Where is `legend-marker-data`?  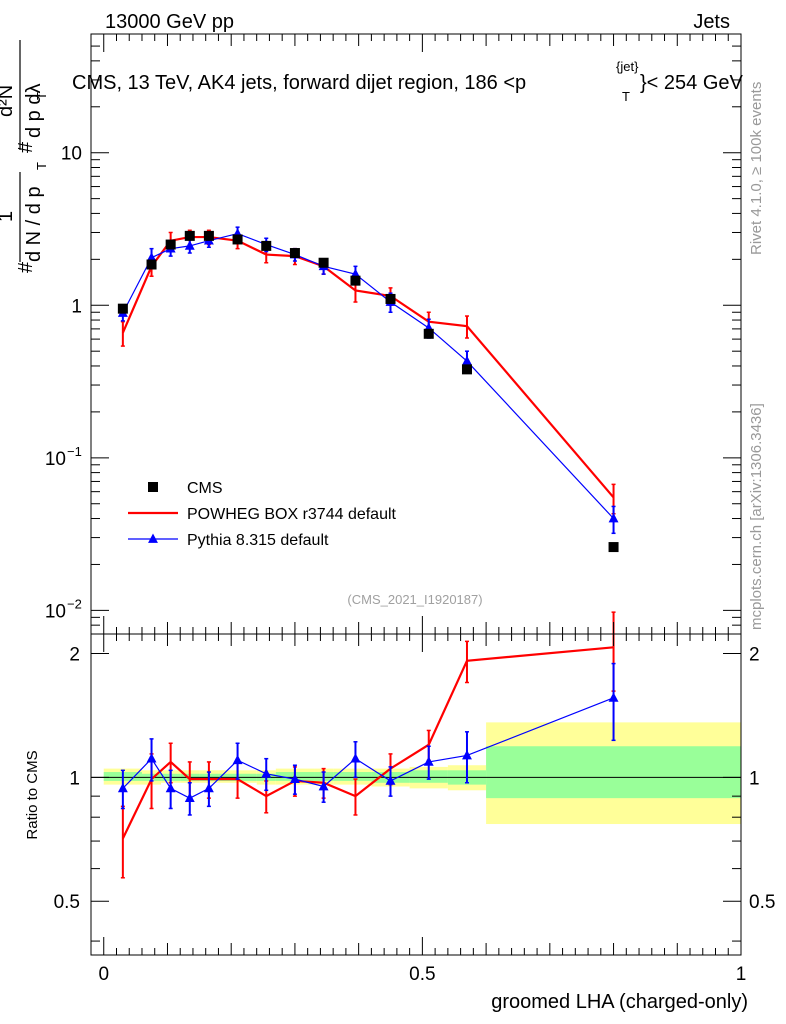 legend-marker-data is located at coordinates (153, 487).